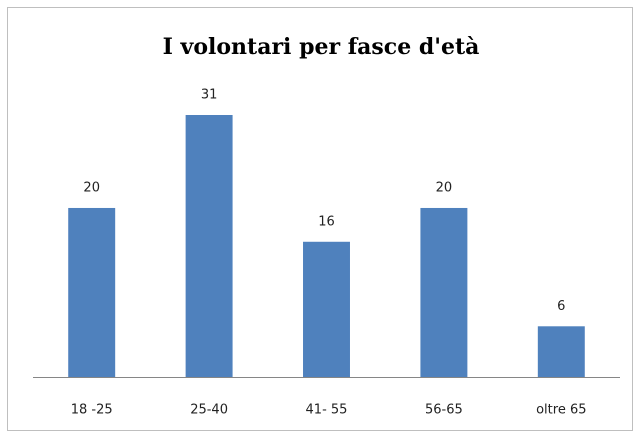 This screenshot has width=641, height=439. Describe the element at coordinates (444, 410) in the screenshot. I see `x-tick-label: 56-65` at that location.